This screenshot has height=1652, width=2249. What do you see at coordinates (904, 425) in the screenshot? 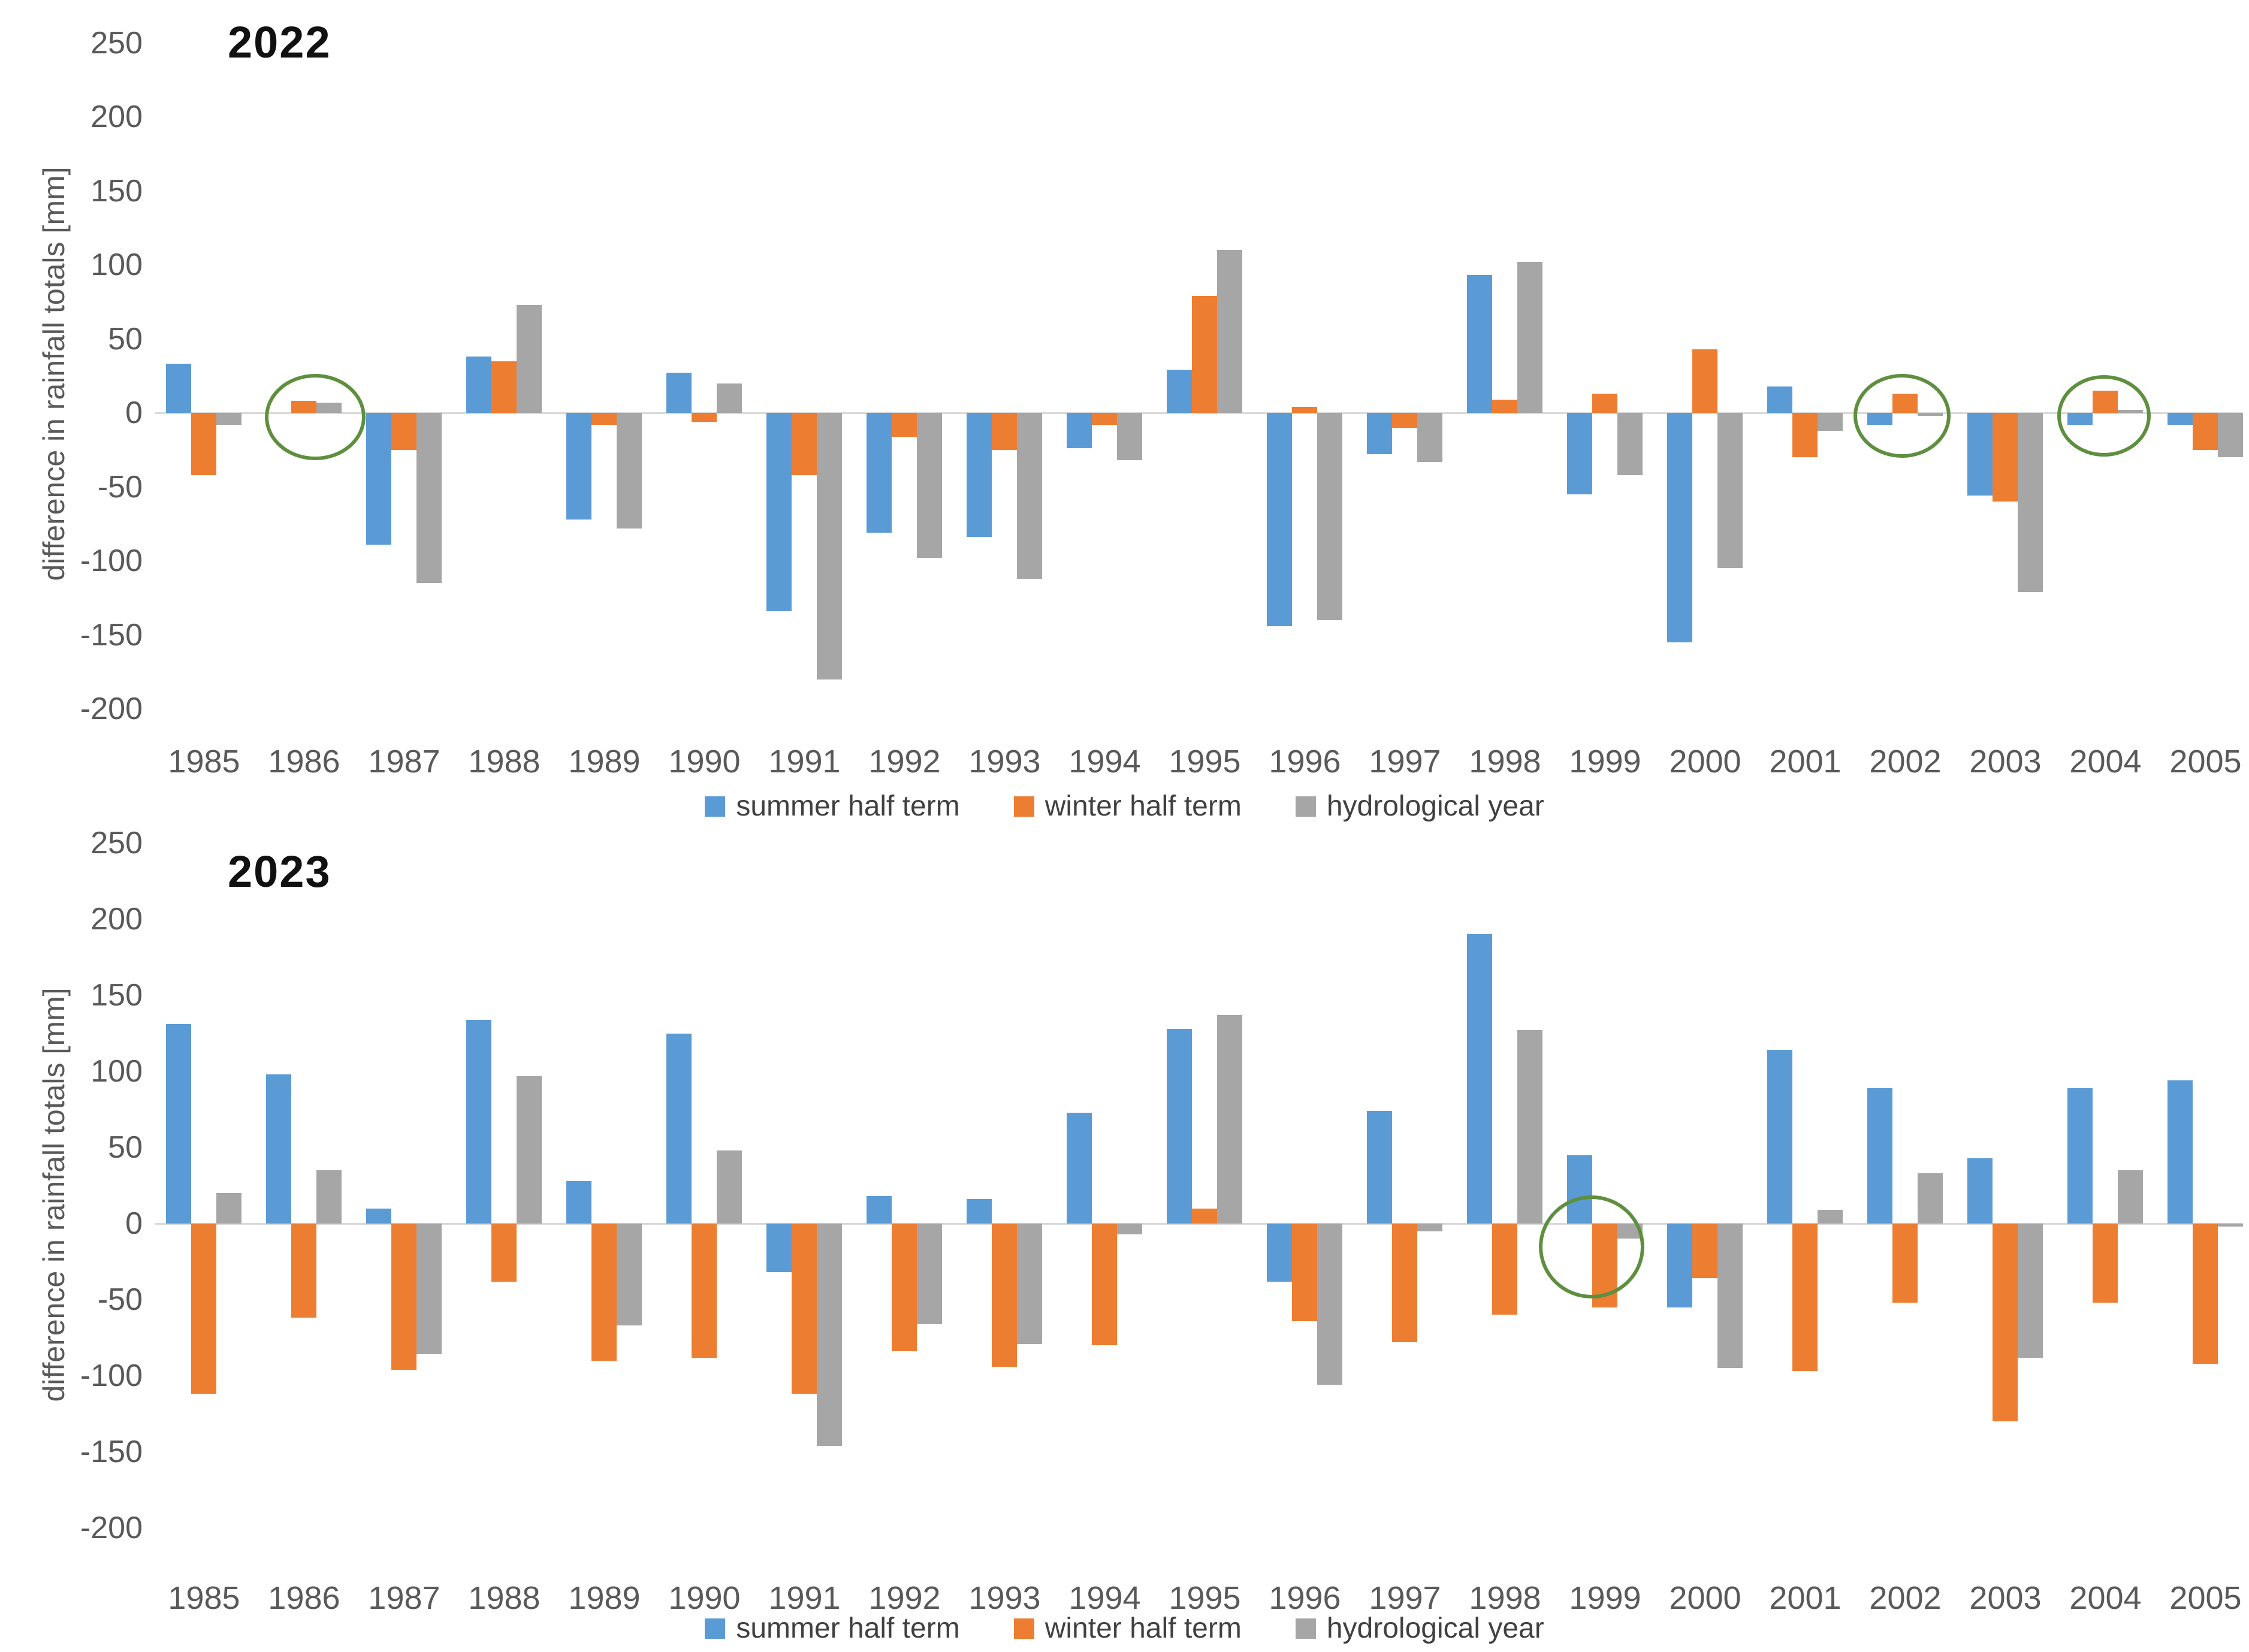
I see `bar-2022-1992-winter` at bounding box center [904, 425].